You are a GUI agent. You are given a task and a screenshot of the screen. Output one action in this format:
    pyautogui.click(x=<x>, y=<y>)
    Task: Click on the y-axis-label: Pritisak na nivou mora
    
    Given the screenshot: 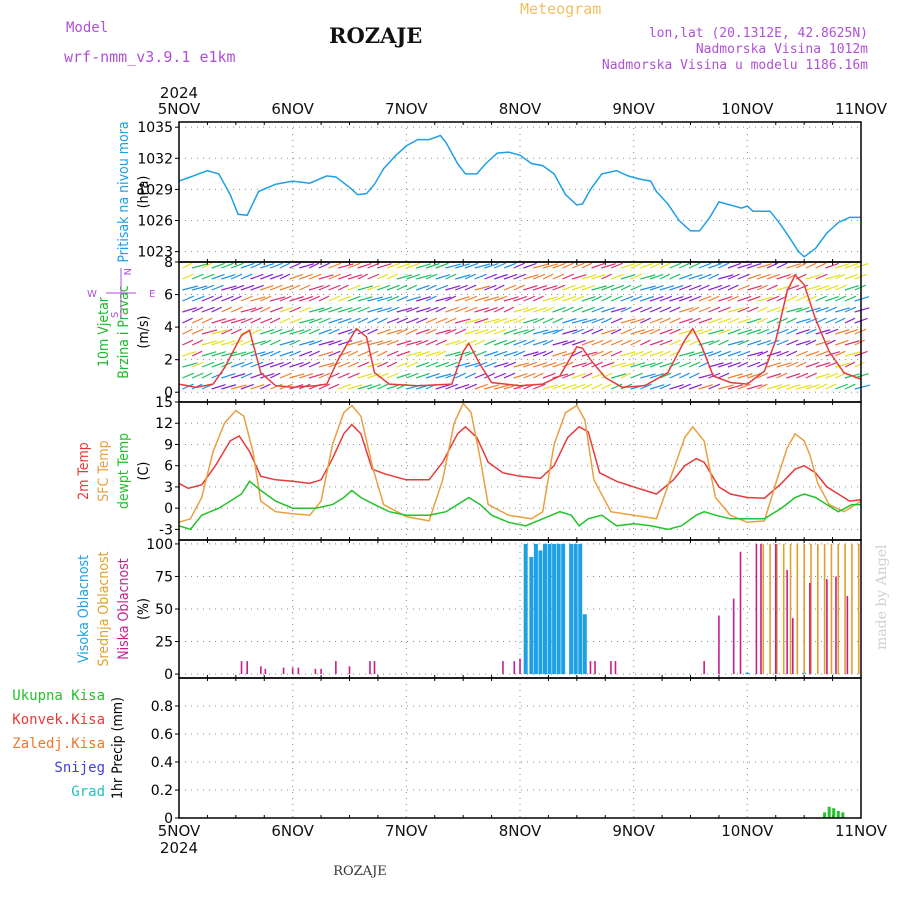 What is the action you would take?
    pyautogui.click(x=124, y=191)
    